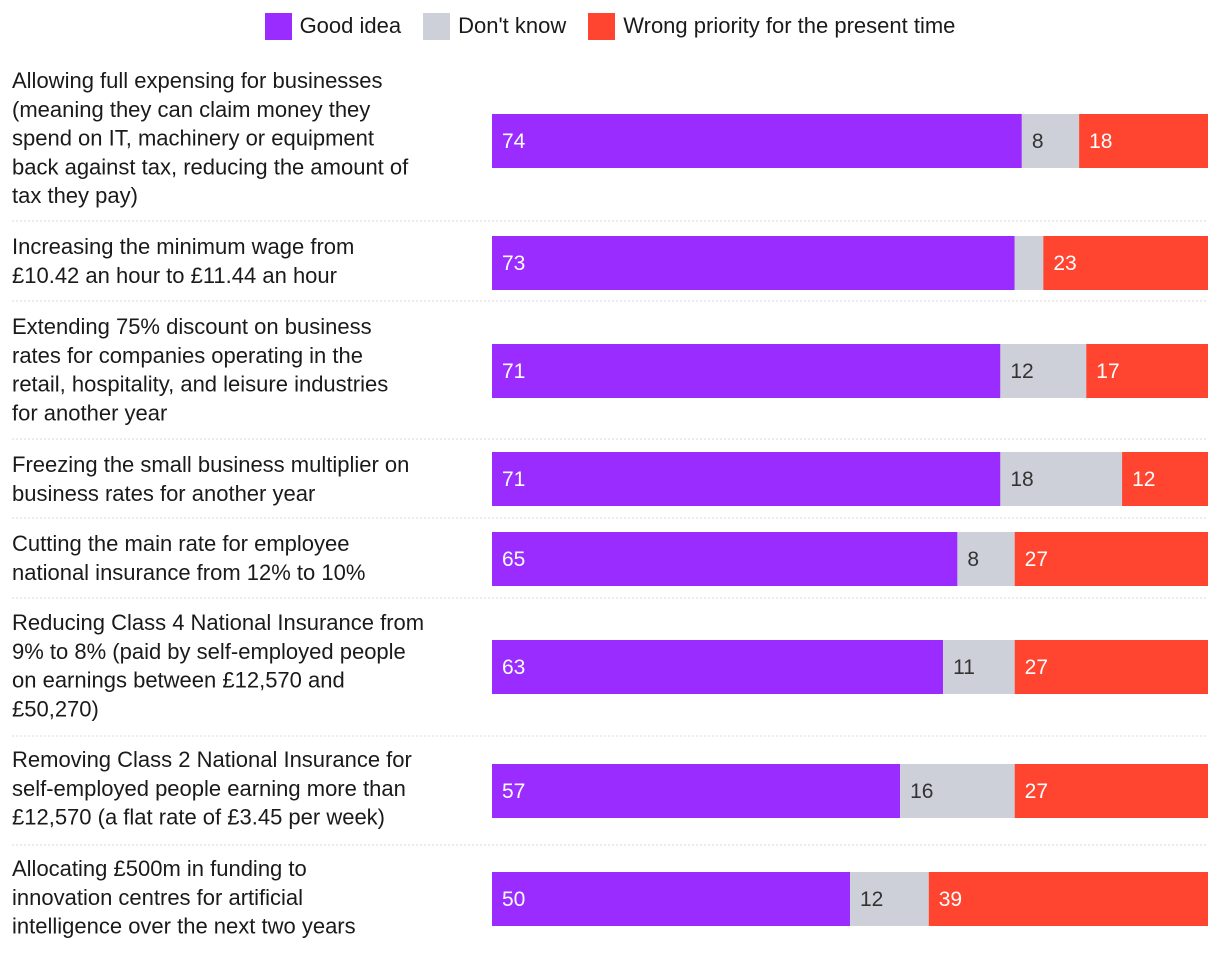 The width and height of the screenshot is (1220, 954). What do you see at coordinates (889, 899) in the screenshot?
I see `bar-dont-know-ai-innovation-funding` at bounding box center [889, 899].